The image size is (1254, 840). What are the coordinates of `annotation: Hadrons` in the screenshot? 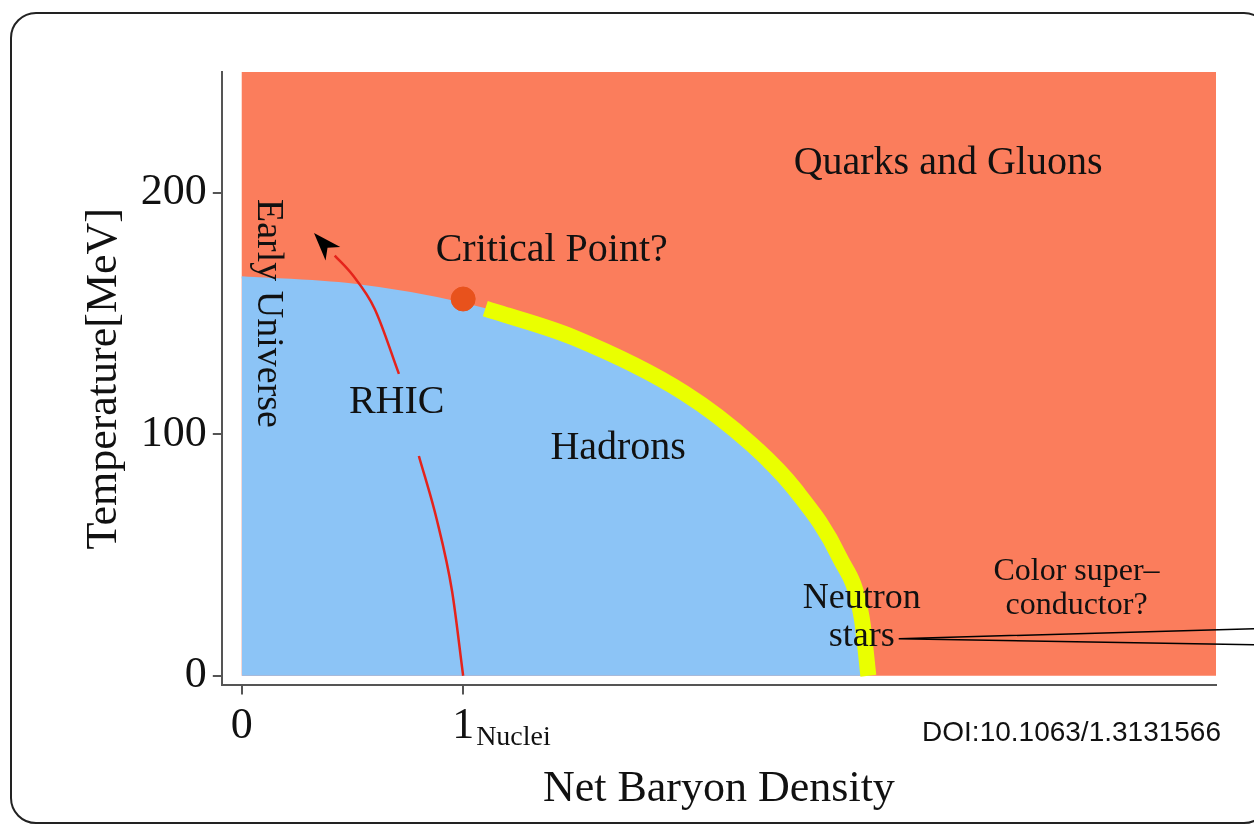 It's located at (618, 446).